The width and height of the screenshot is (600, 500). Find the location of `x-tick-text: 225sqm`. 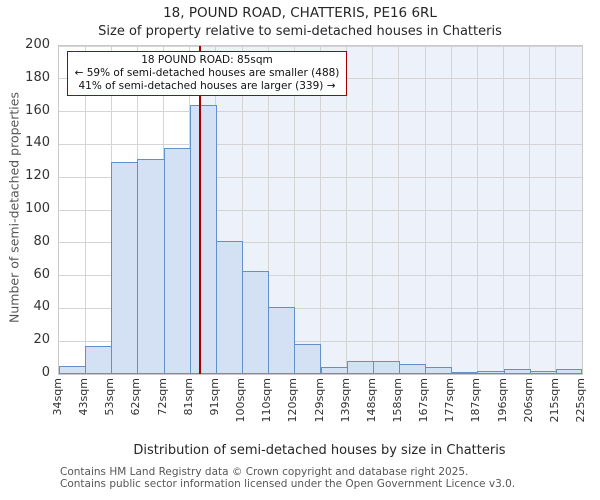

x-tick-text: 225sqm is located at coordinates (580, 400).